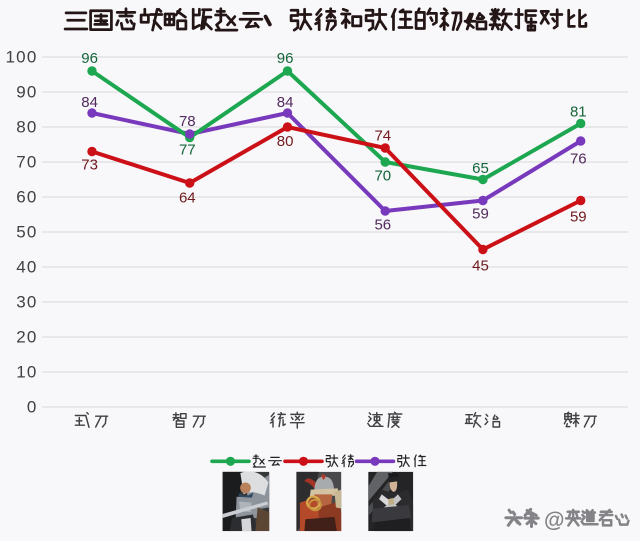  What do you see at coordinates (578, 159) in the screenshot?
I see `svg-text: 76` at bounding box center [578, 159].